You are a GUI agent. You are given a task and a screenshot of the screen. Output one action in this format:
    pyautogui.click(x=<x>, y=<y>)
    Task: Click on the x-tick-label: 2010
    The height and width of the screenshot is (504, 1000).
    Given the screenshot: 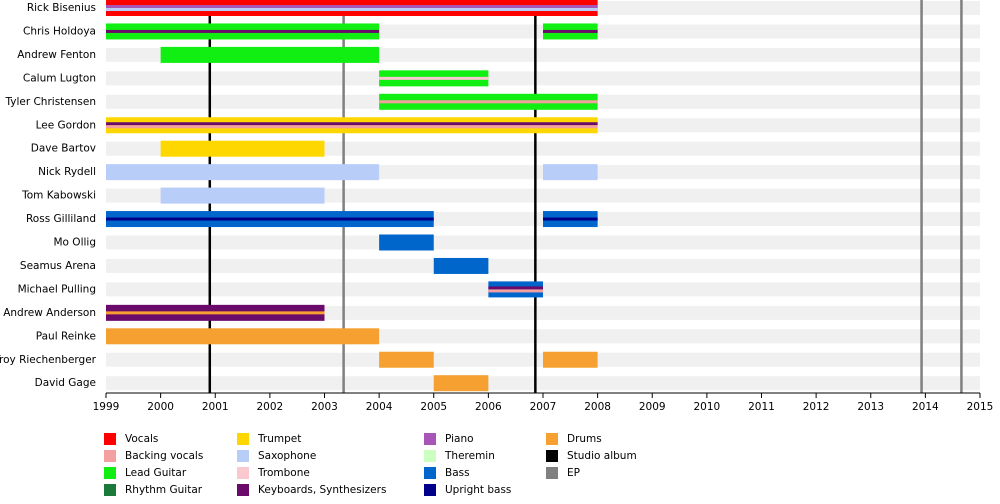 What is the action you would take?
    pyautogui.click(x=707, y=407)
    